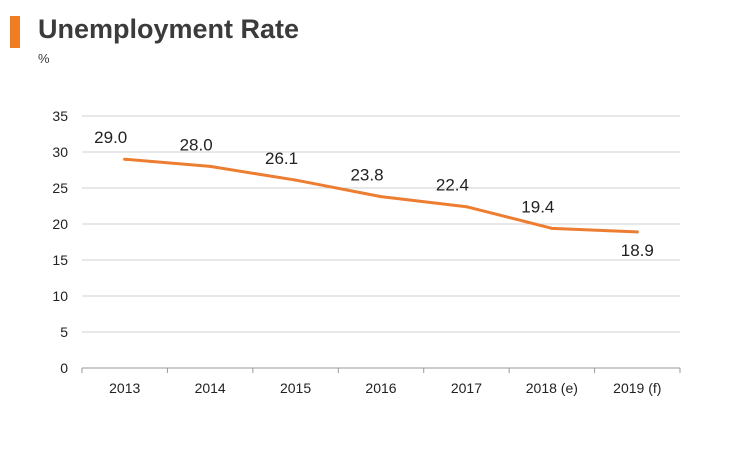 The width and height of the screenshot is (751, 451). I want to click on y-tick-label: 35, so click(60, 116).